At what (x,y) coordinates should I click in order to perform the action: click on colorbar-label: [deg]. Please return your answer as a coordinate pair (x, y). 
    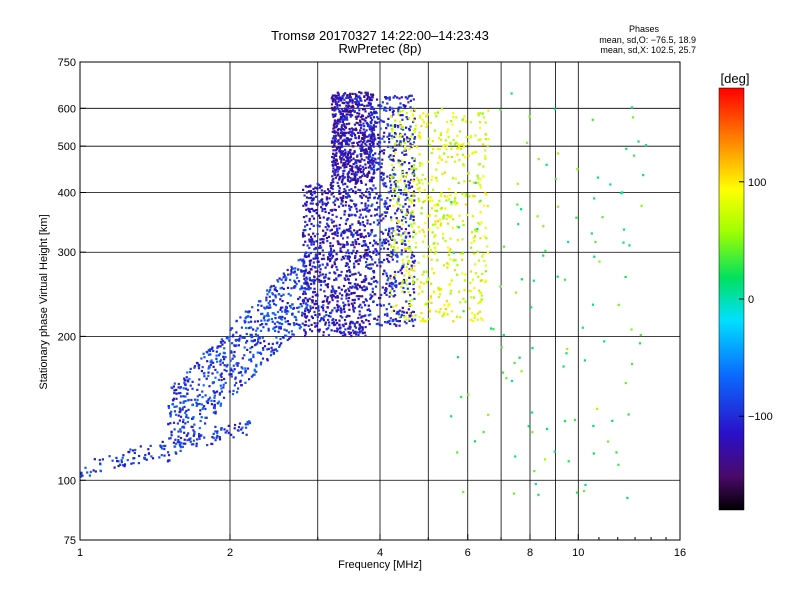
    Looking at the image, I should click on (735, 78).